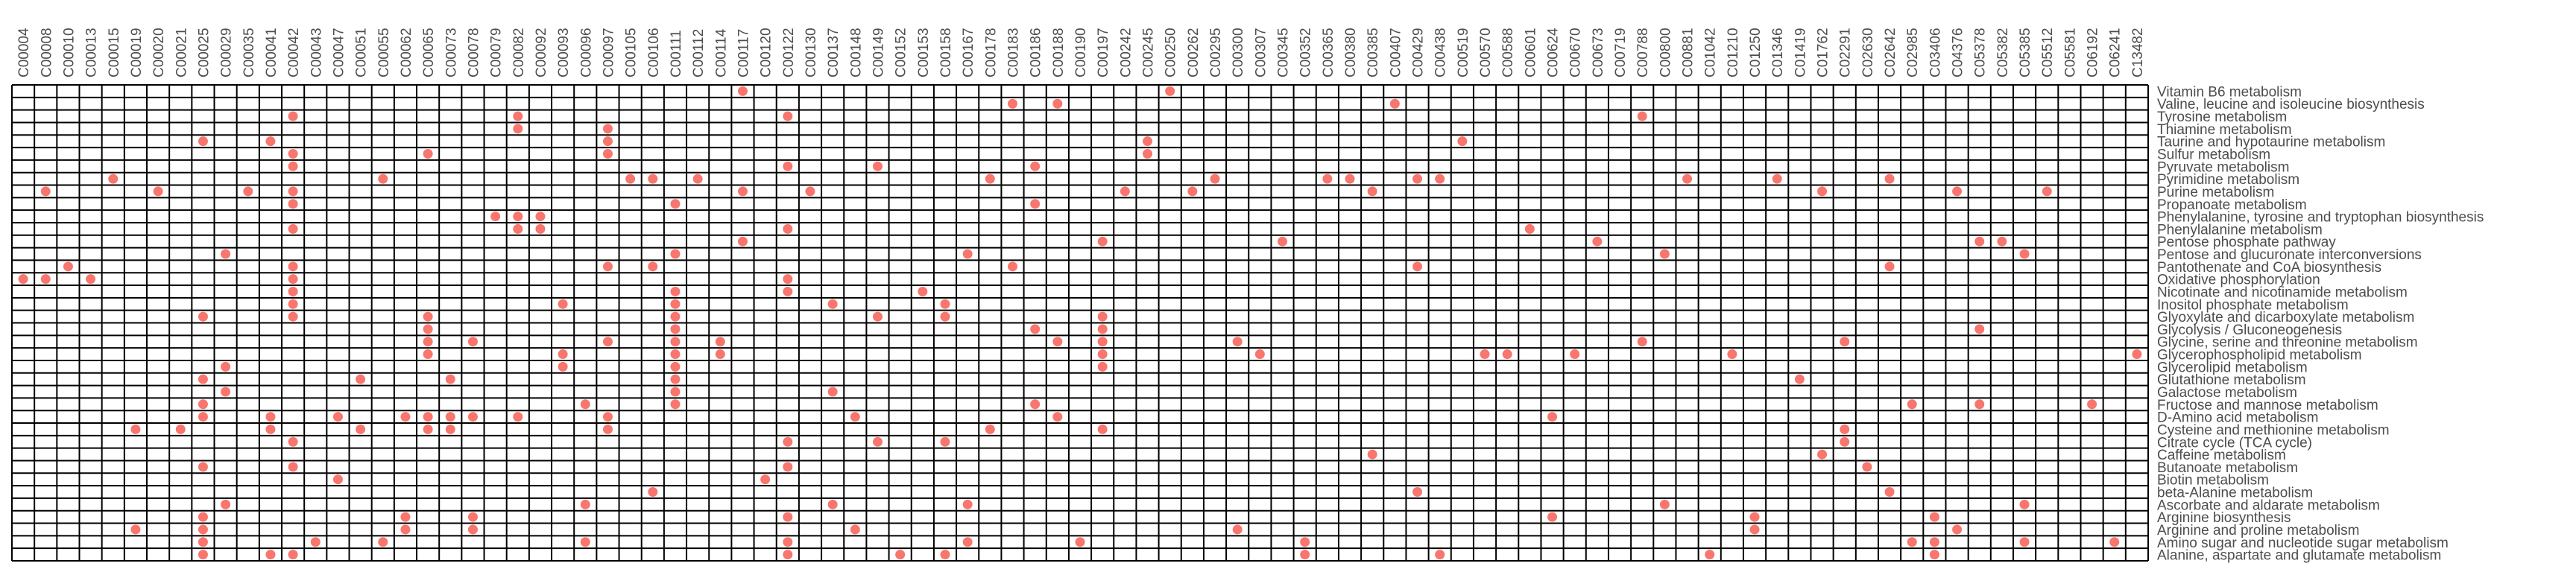  What do you see at coordinates (1824, 52) in the screenshot?
I see `column-label: C01762` at bounding box center [1824, 52].